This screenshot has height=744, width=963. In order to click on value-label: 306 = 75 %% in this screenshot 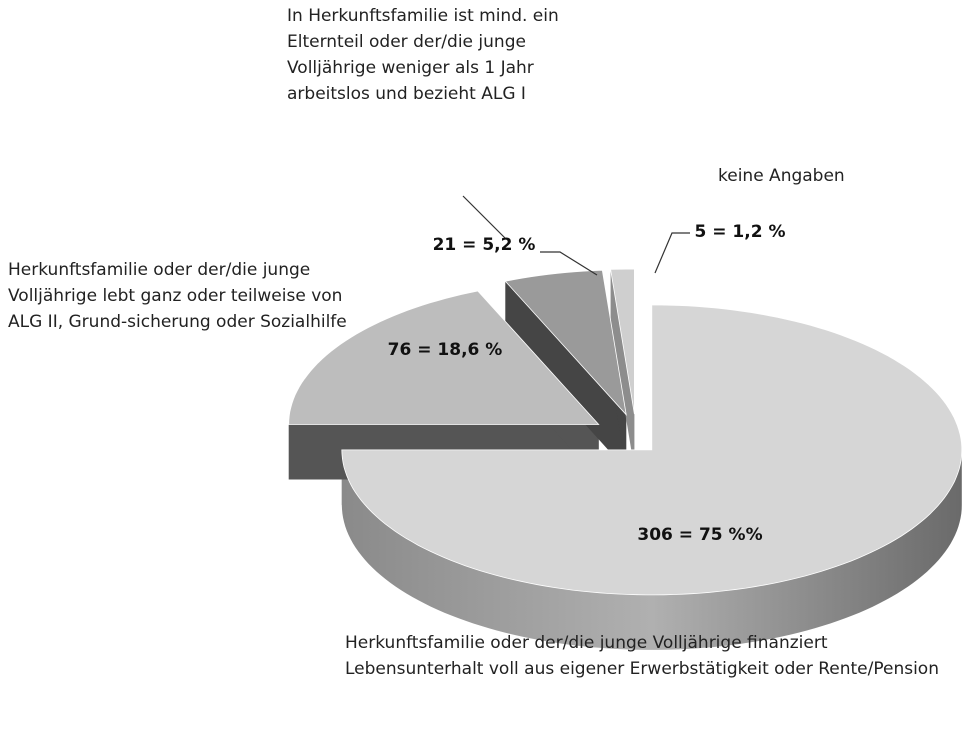, I will do `click(699, 535)`.